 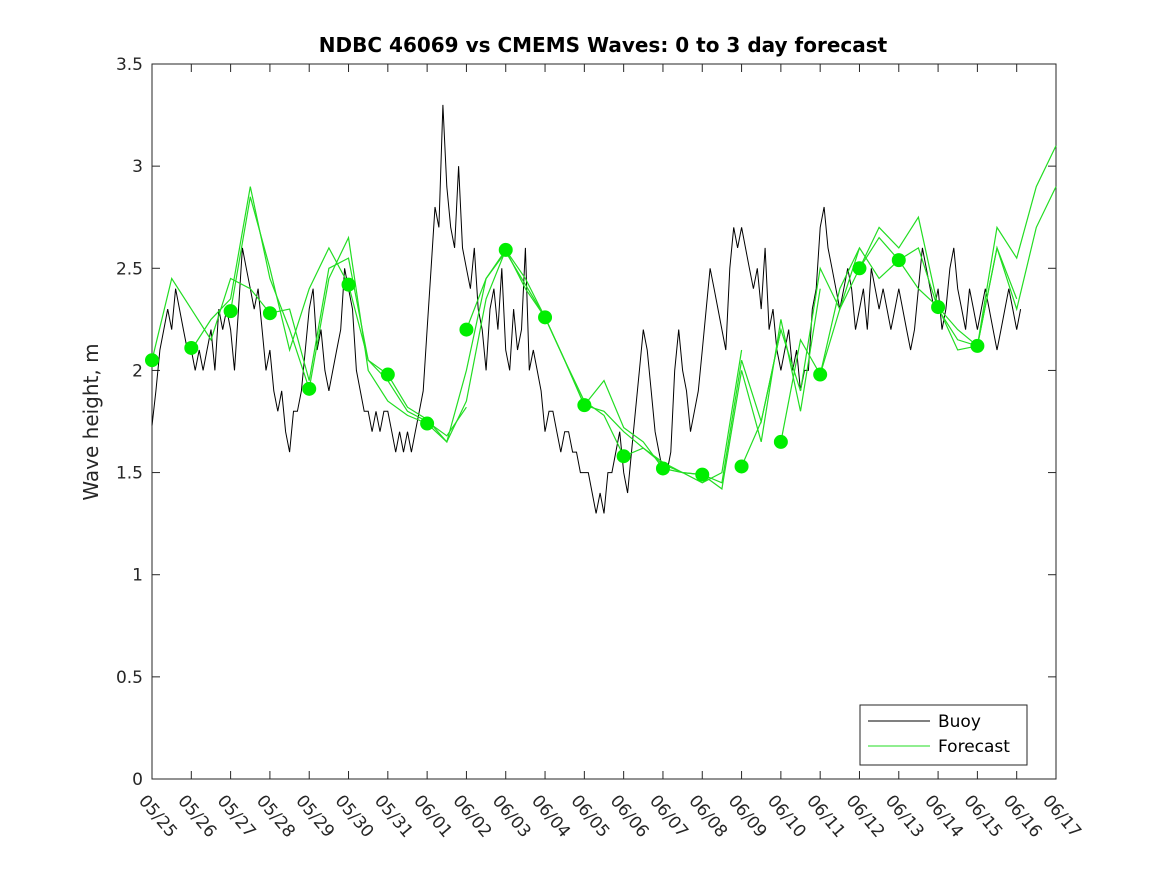 What do you see at coordinates (707, 816) in the screenshot?
I see `x-tick-label: 06/08` at bounding box center [707, 816].